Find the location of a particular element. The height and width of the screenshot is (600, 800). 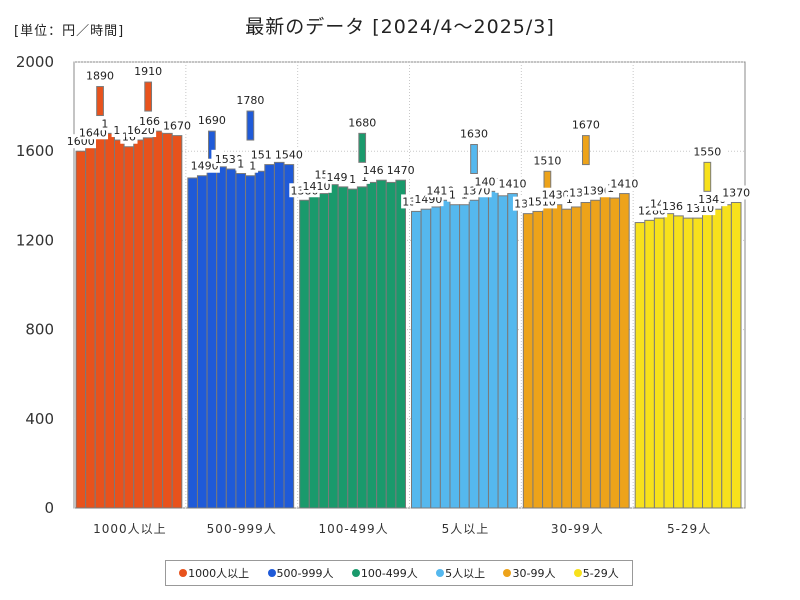

bar-value-label: 1540 is located at coordinates (289, 155).